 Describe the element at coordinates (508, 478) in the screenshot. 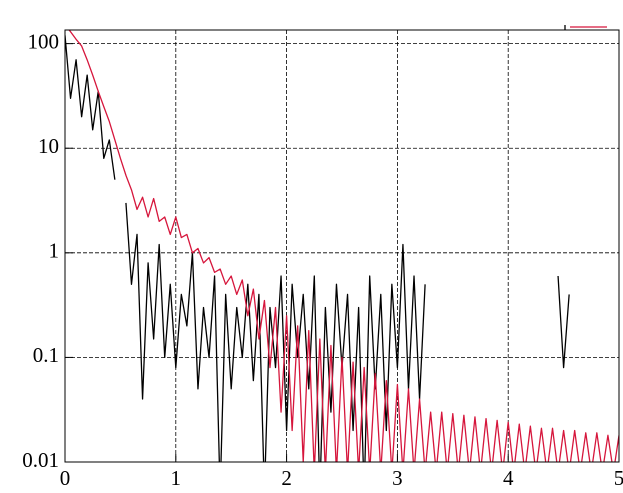

I see `x-tick-label: 4` at that location.